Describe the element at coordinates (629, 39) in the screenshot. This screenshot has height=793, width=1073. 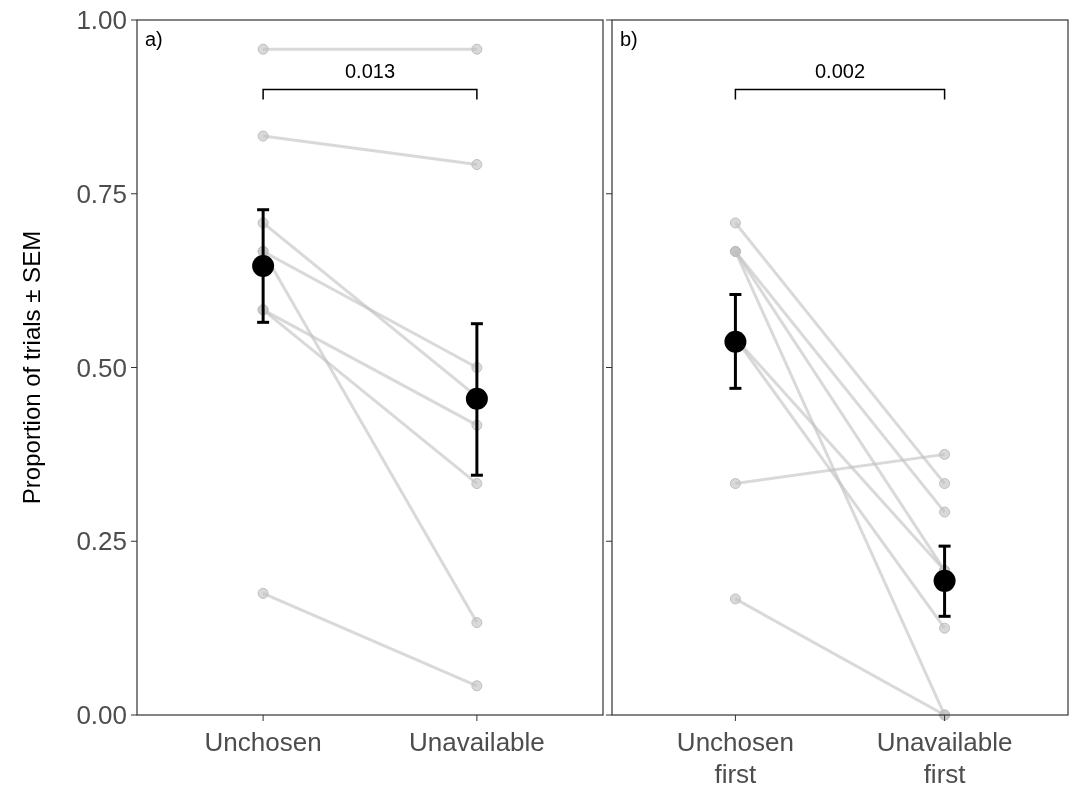
I see `chart-title: b)` at that location.